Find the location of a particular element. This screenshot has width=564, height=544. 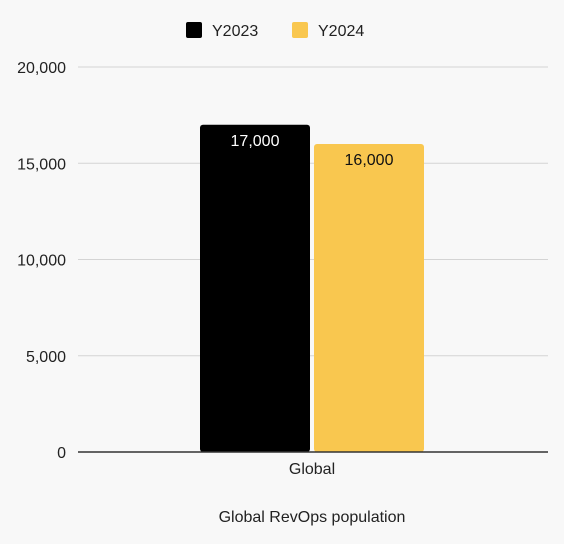

y-tick-label: 10,000 is located at coordinates (41, 261).